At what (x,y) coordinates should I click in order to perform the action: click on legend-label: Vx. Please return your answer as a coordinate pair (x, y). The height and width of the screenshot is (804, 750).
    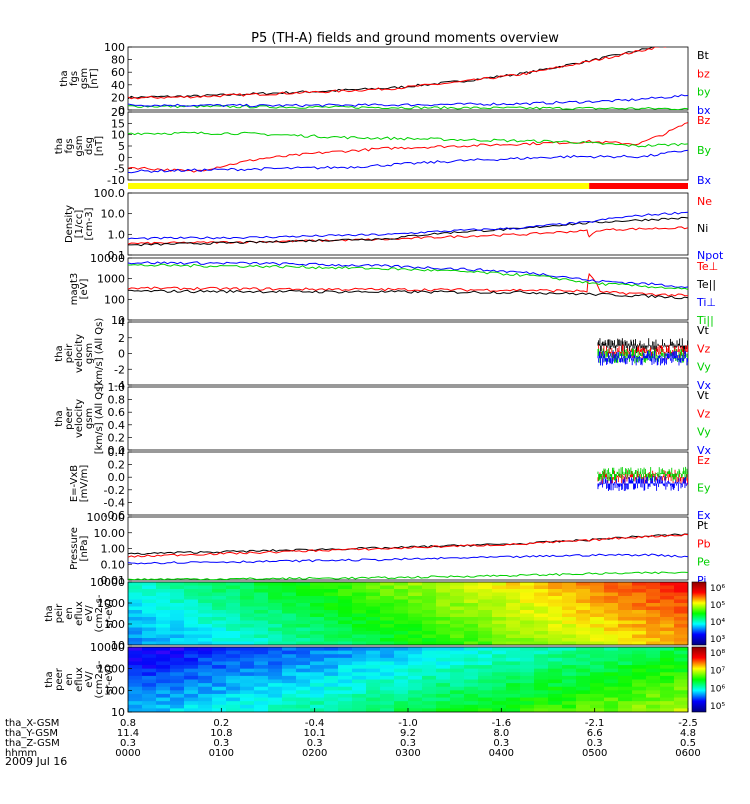
    Looking at the image, I should click on (704, 385).